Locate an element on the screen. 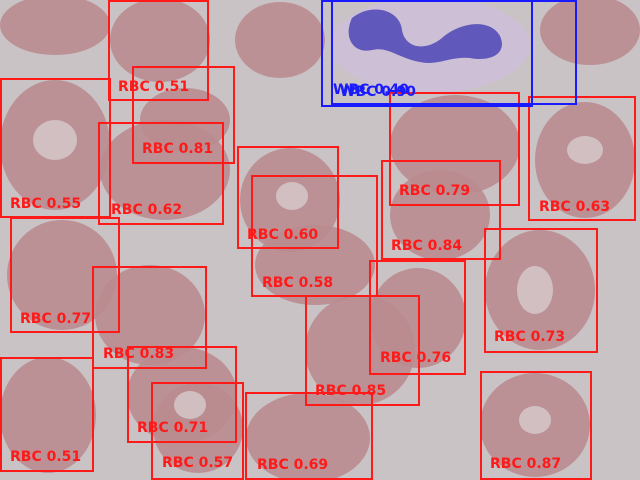  rbc-detection-label: RBC 0.62 is located at coordinates (147, 210).